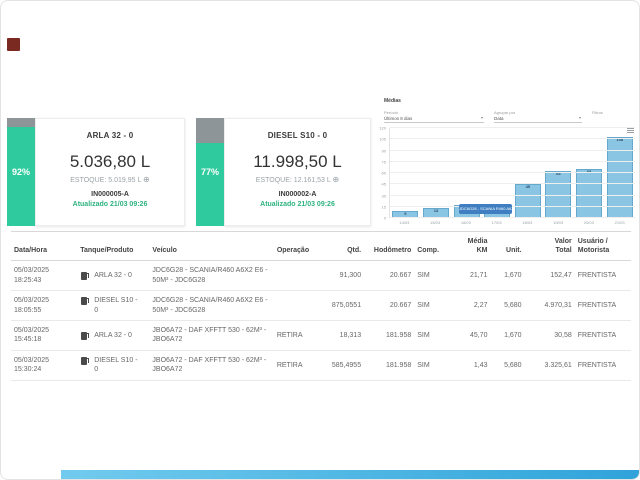  Describe the element at coordinates (28, 310) in the screenshot. I see `row-time: 18:05:55` at that location.